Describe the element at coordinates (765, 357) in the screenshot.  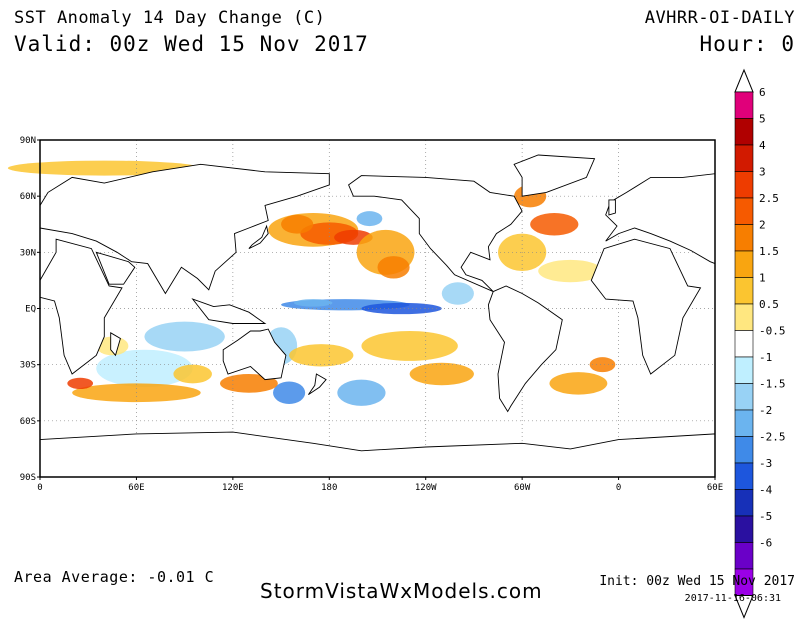
I see `colorbar-label: -1` at that location.